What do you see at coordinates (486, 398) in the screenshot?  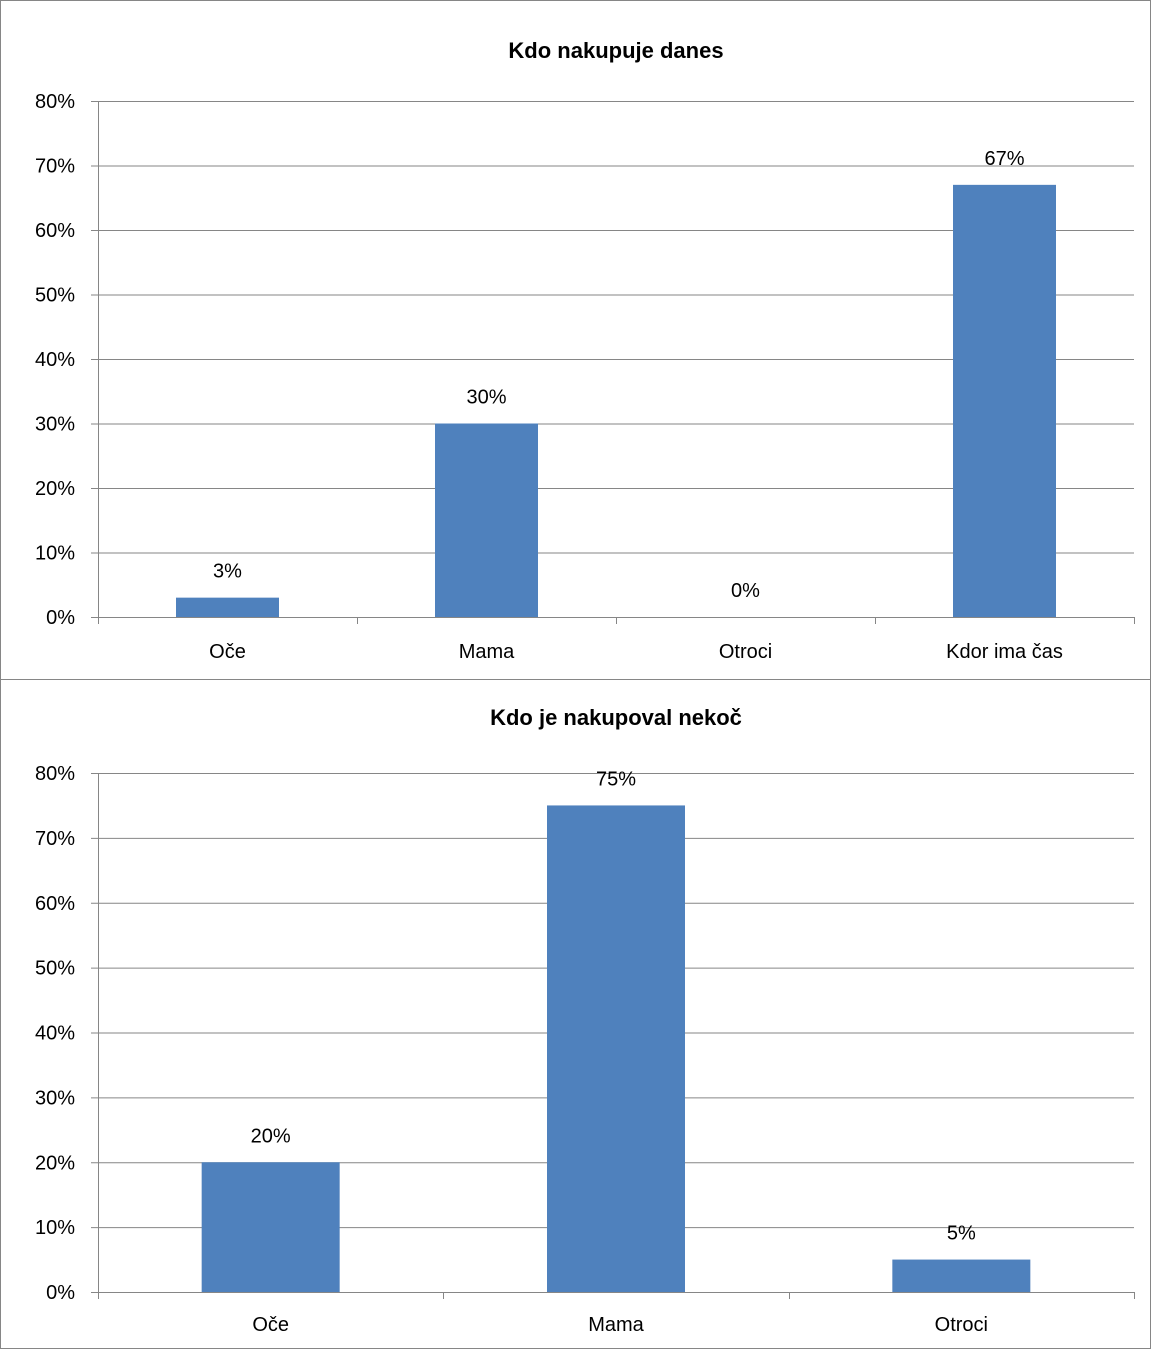 I see `data-label: 30%` at bounding box center [486, 398].